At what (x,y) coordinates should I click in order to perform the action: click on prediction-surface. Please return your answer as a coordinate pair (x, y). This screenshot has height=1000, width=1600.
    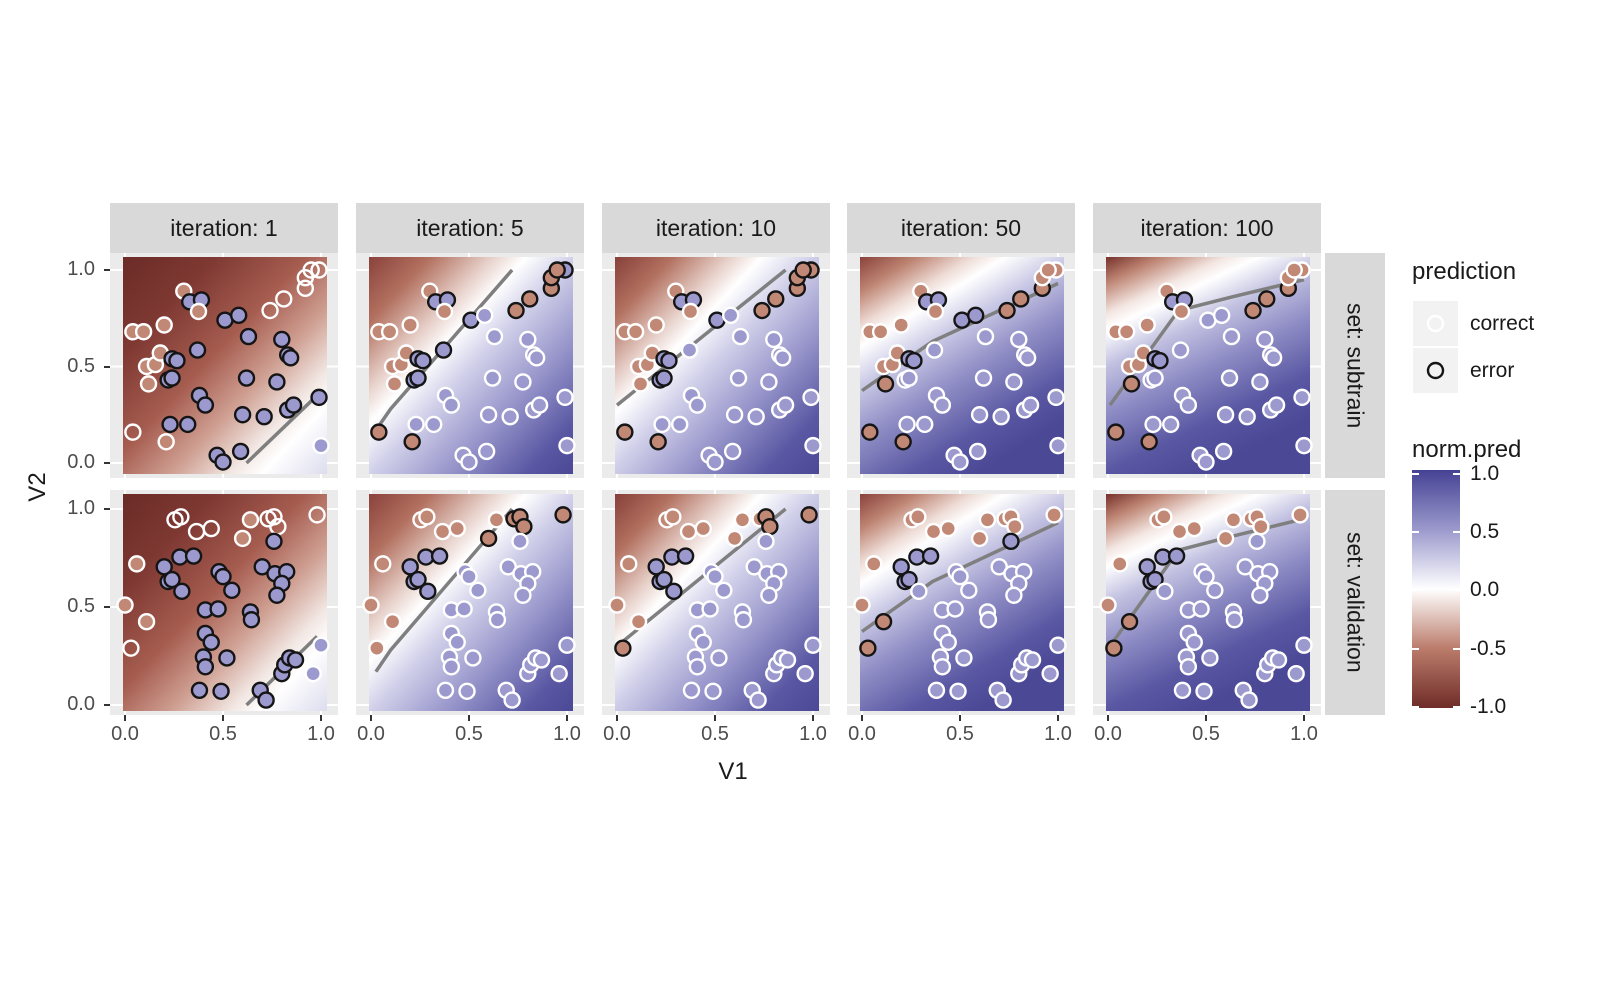
    Looking at the image, I should click on (962, 602).